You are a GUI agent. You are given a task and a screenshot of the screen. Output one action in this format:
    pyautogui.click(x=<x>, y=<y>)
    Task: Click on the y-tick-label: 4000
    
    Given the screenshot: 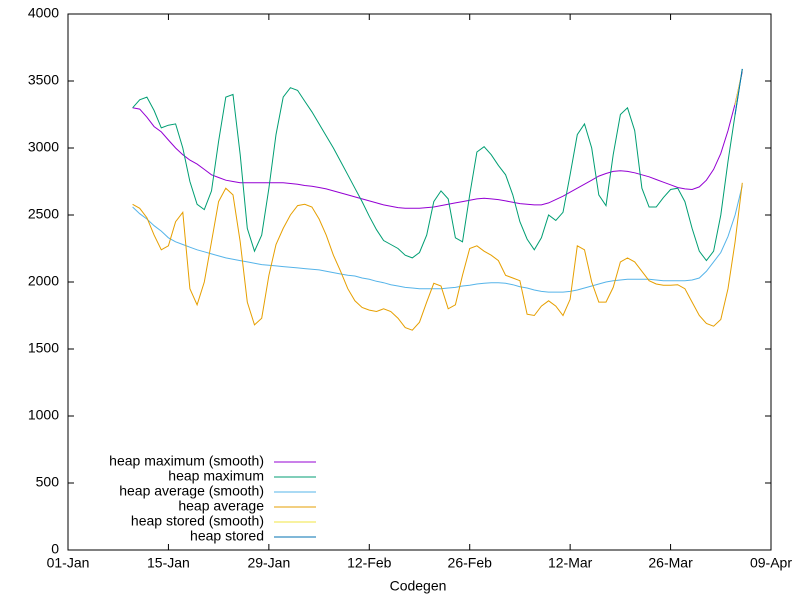 What is the action you would take?
    pyautogui.click(x=43, y=13)
    